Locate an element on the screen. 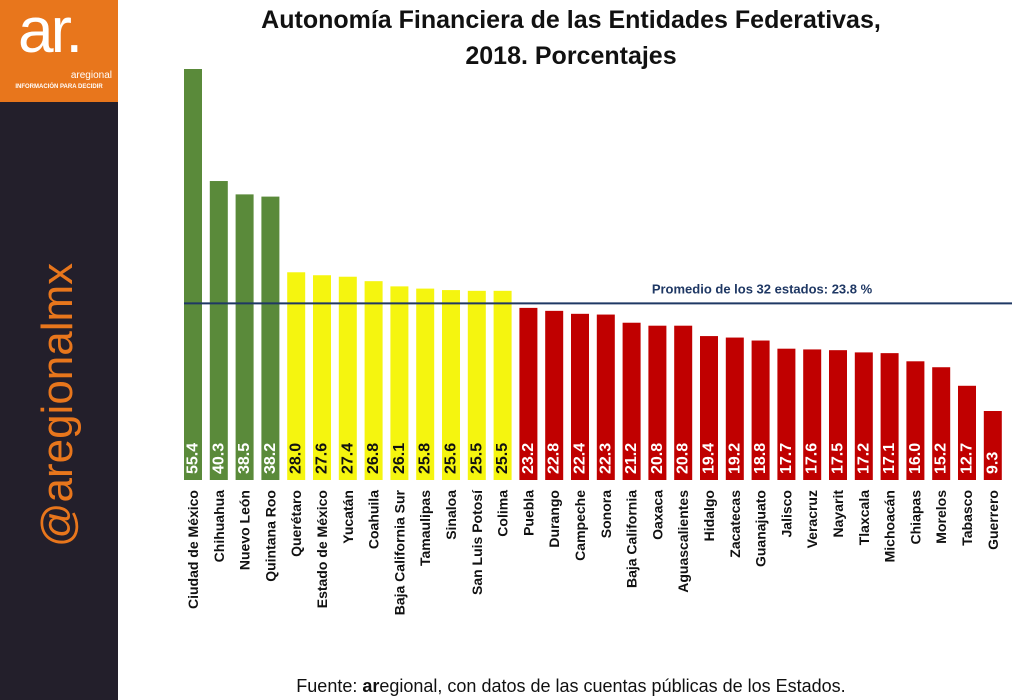 The height and width of the screenshot is (700, 1024). category-label: Estado de México is located at coordinates (322, 549).